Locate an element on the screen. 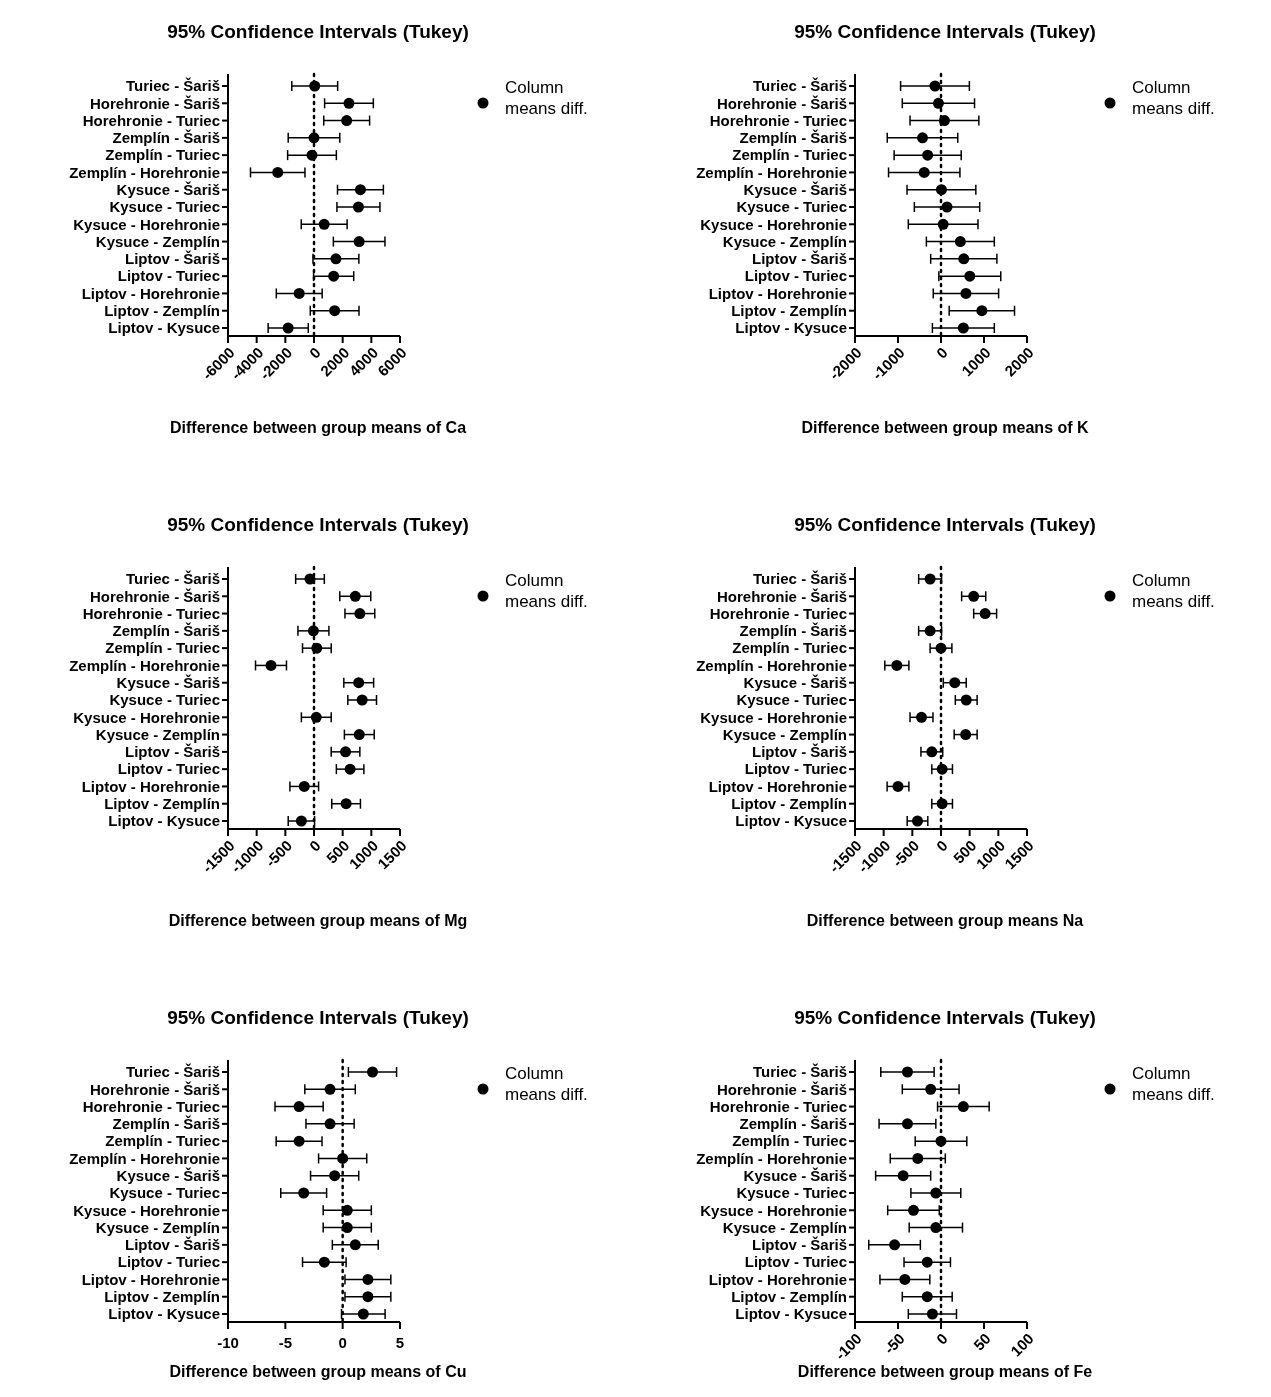  legend-label: Column means diff. is located at coordinates (1173, 591).